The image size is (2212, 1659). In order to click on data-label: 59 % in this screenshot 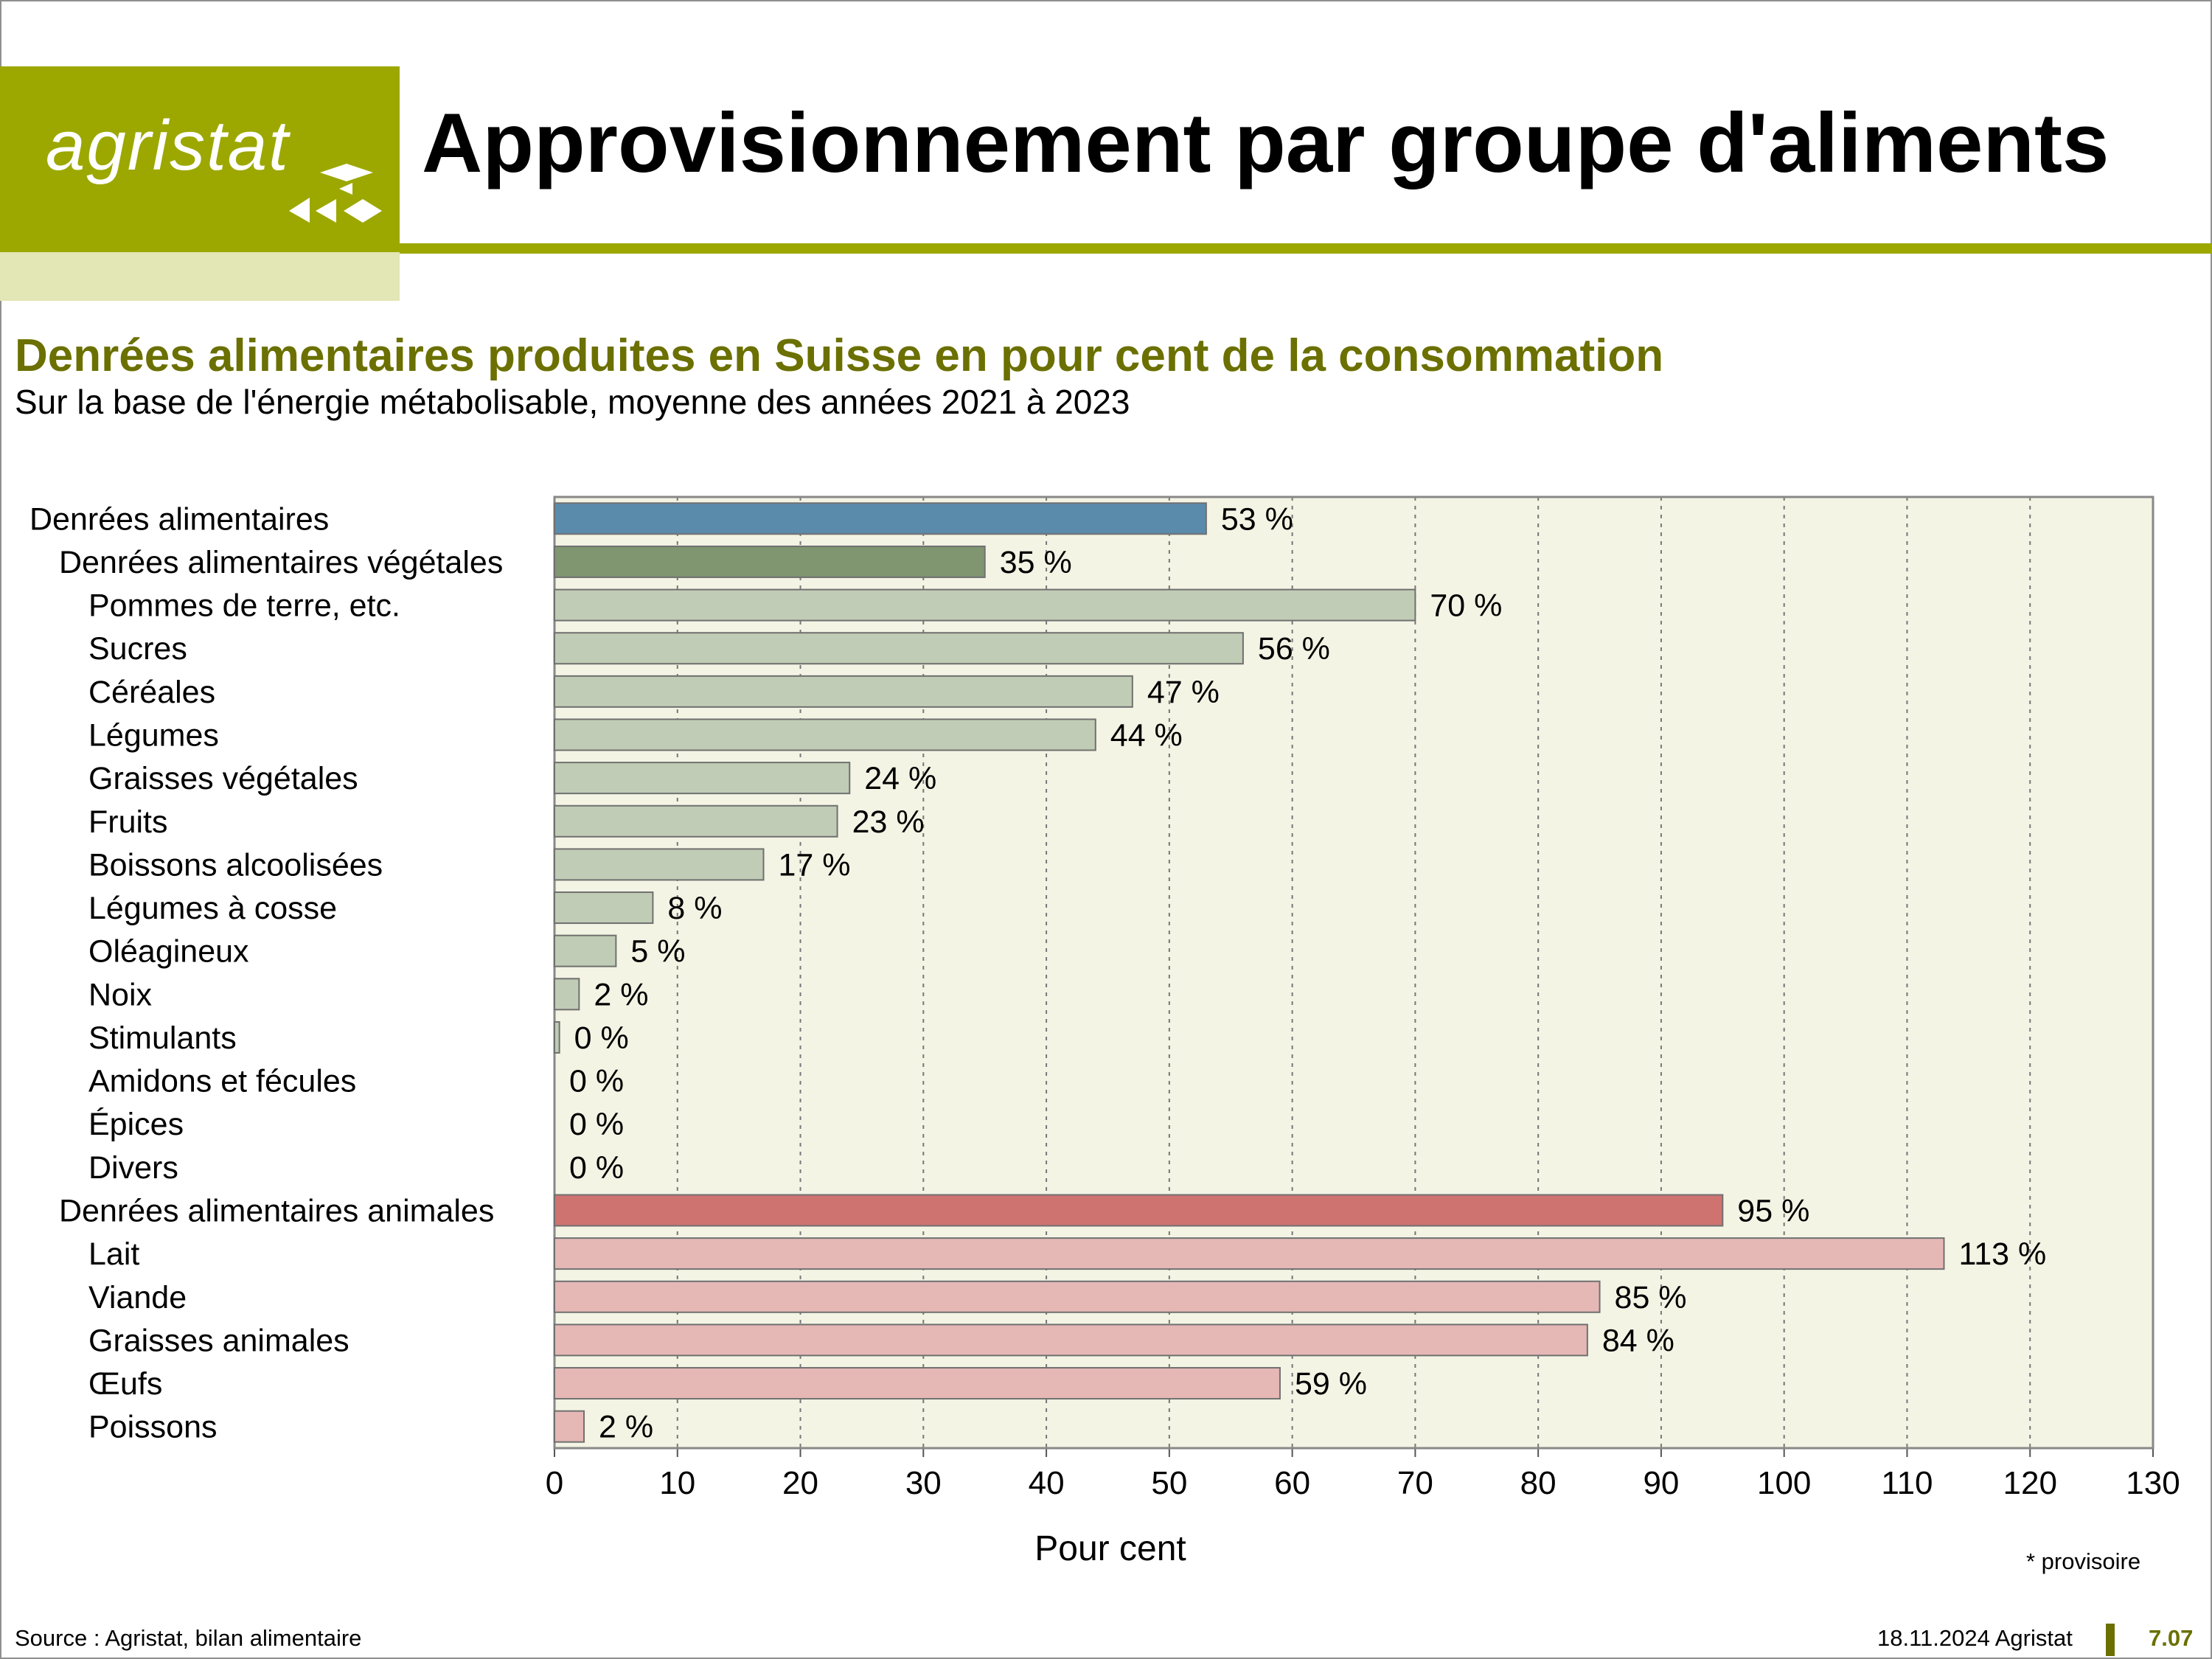, I will do `click(1331, 1384)`.